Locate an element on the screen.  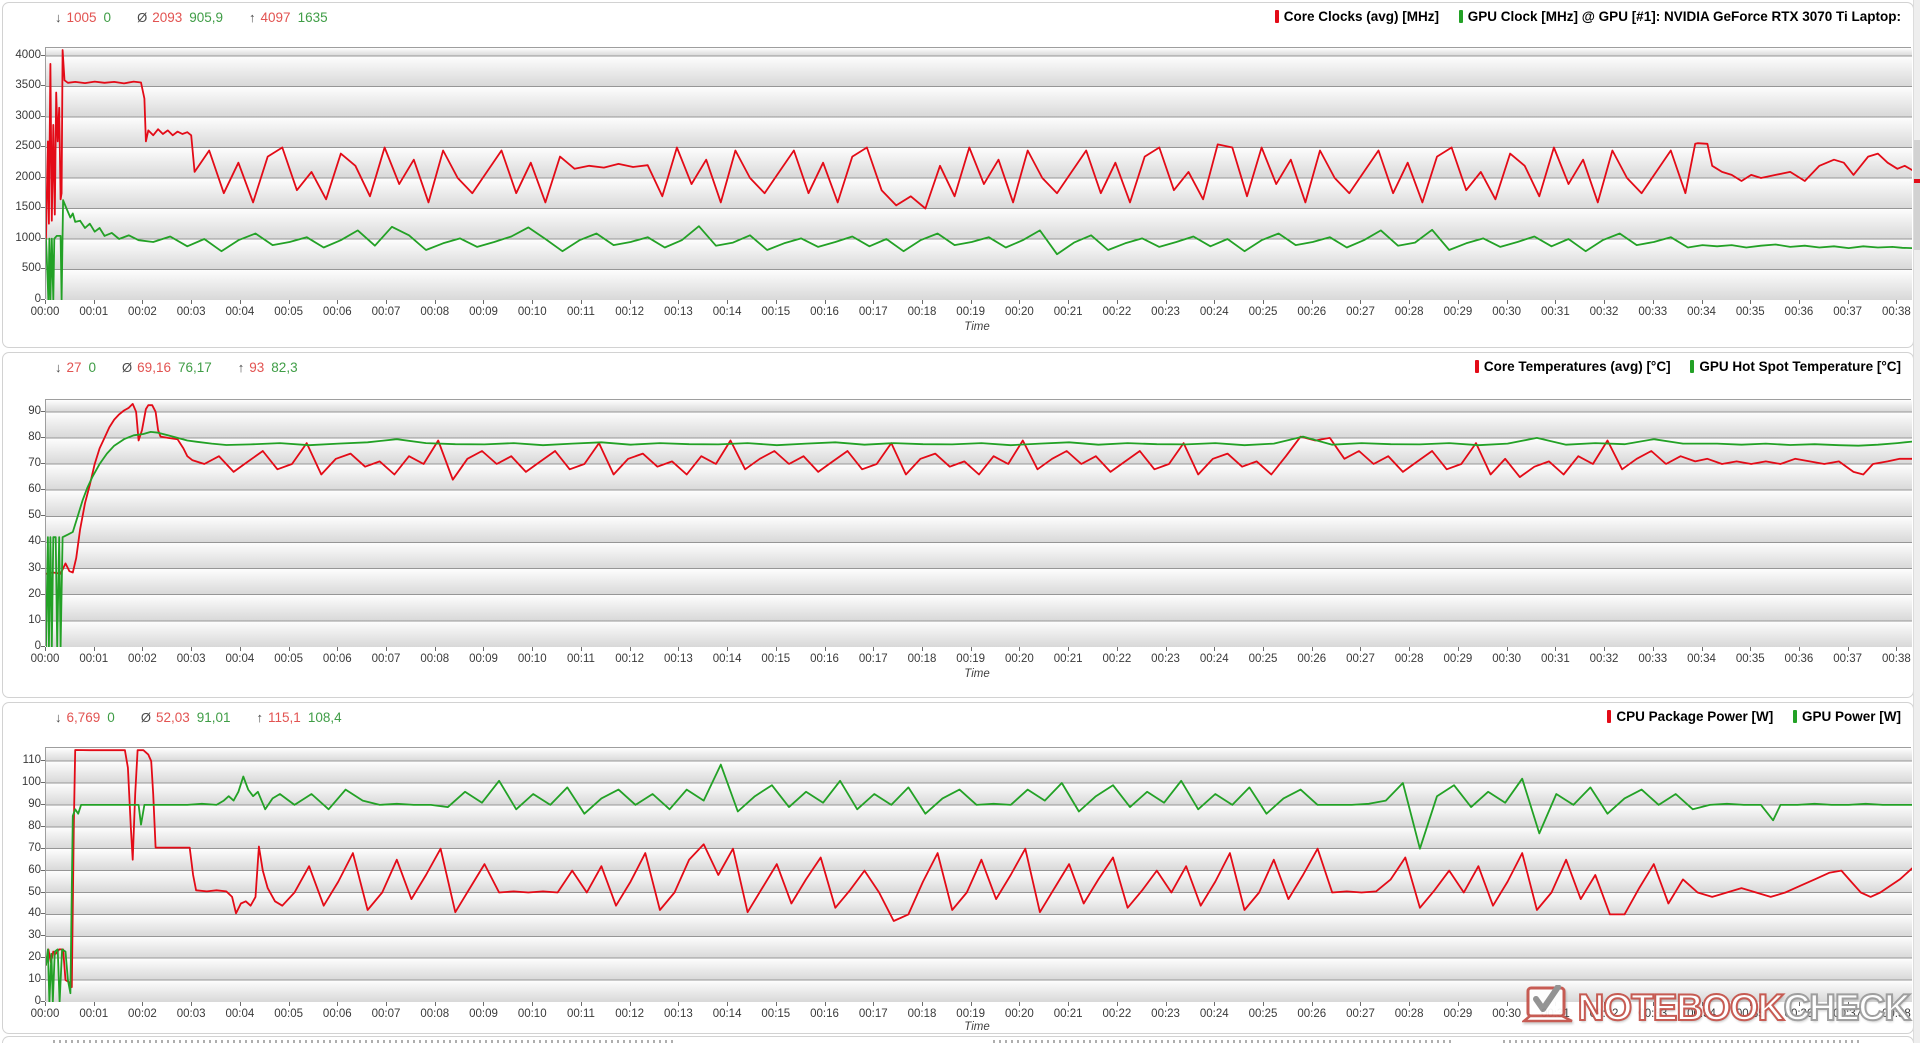
y-tick-label: 40 is located at coordinates (34, 913).